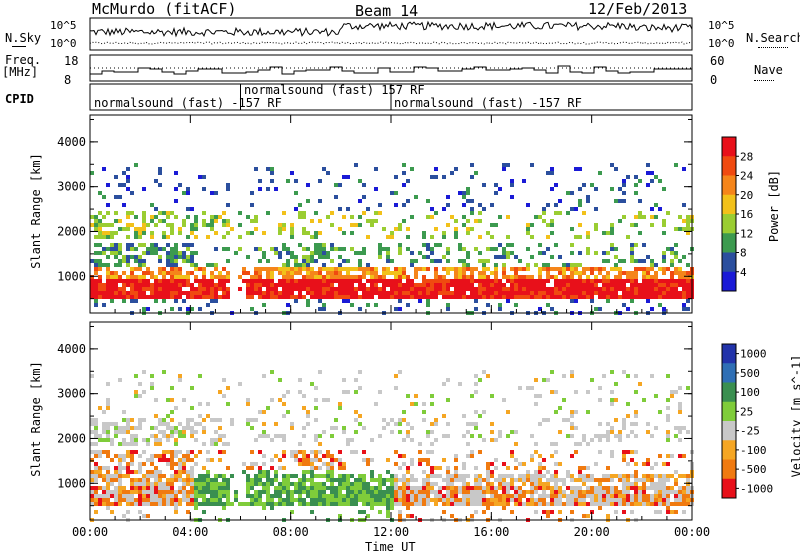  I want to click on colorbar-swatch, so click(729, 469).